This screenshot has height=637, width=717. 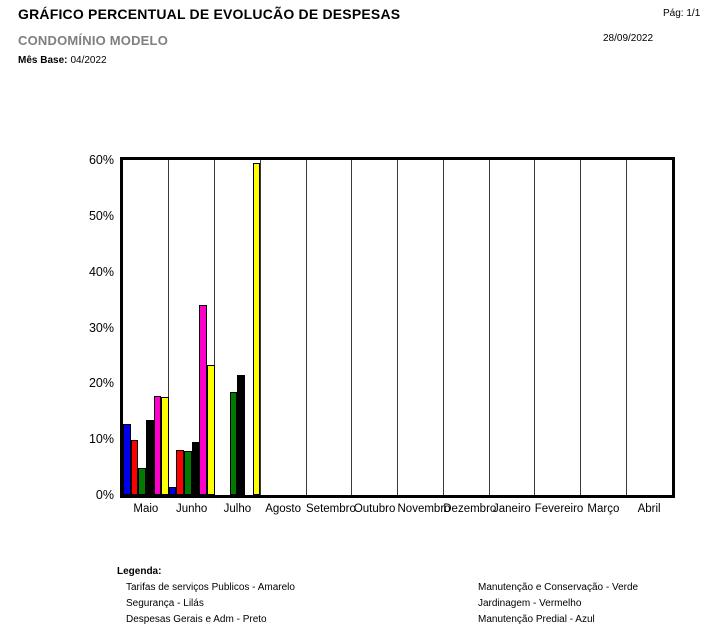 What do you see at coordinates (149, 457) in the screenshot?
I see `bar-preto-maio` at bounding box center [149, 457].